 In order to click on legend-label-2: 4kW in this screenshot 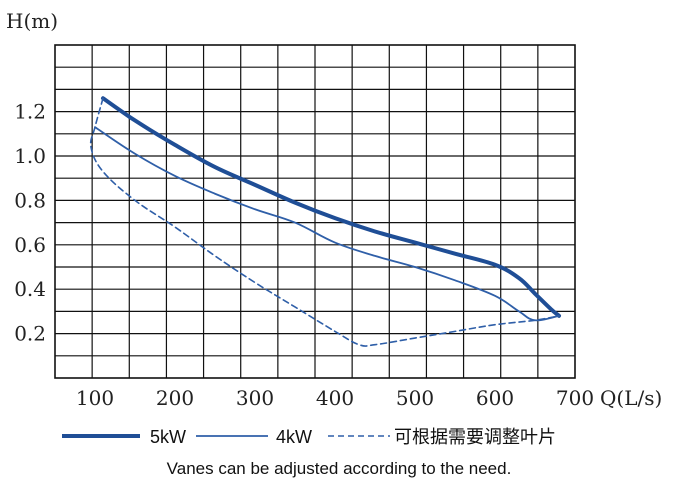, I will do `click(294, 437)`.